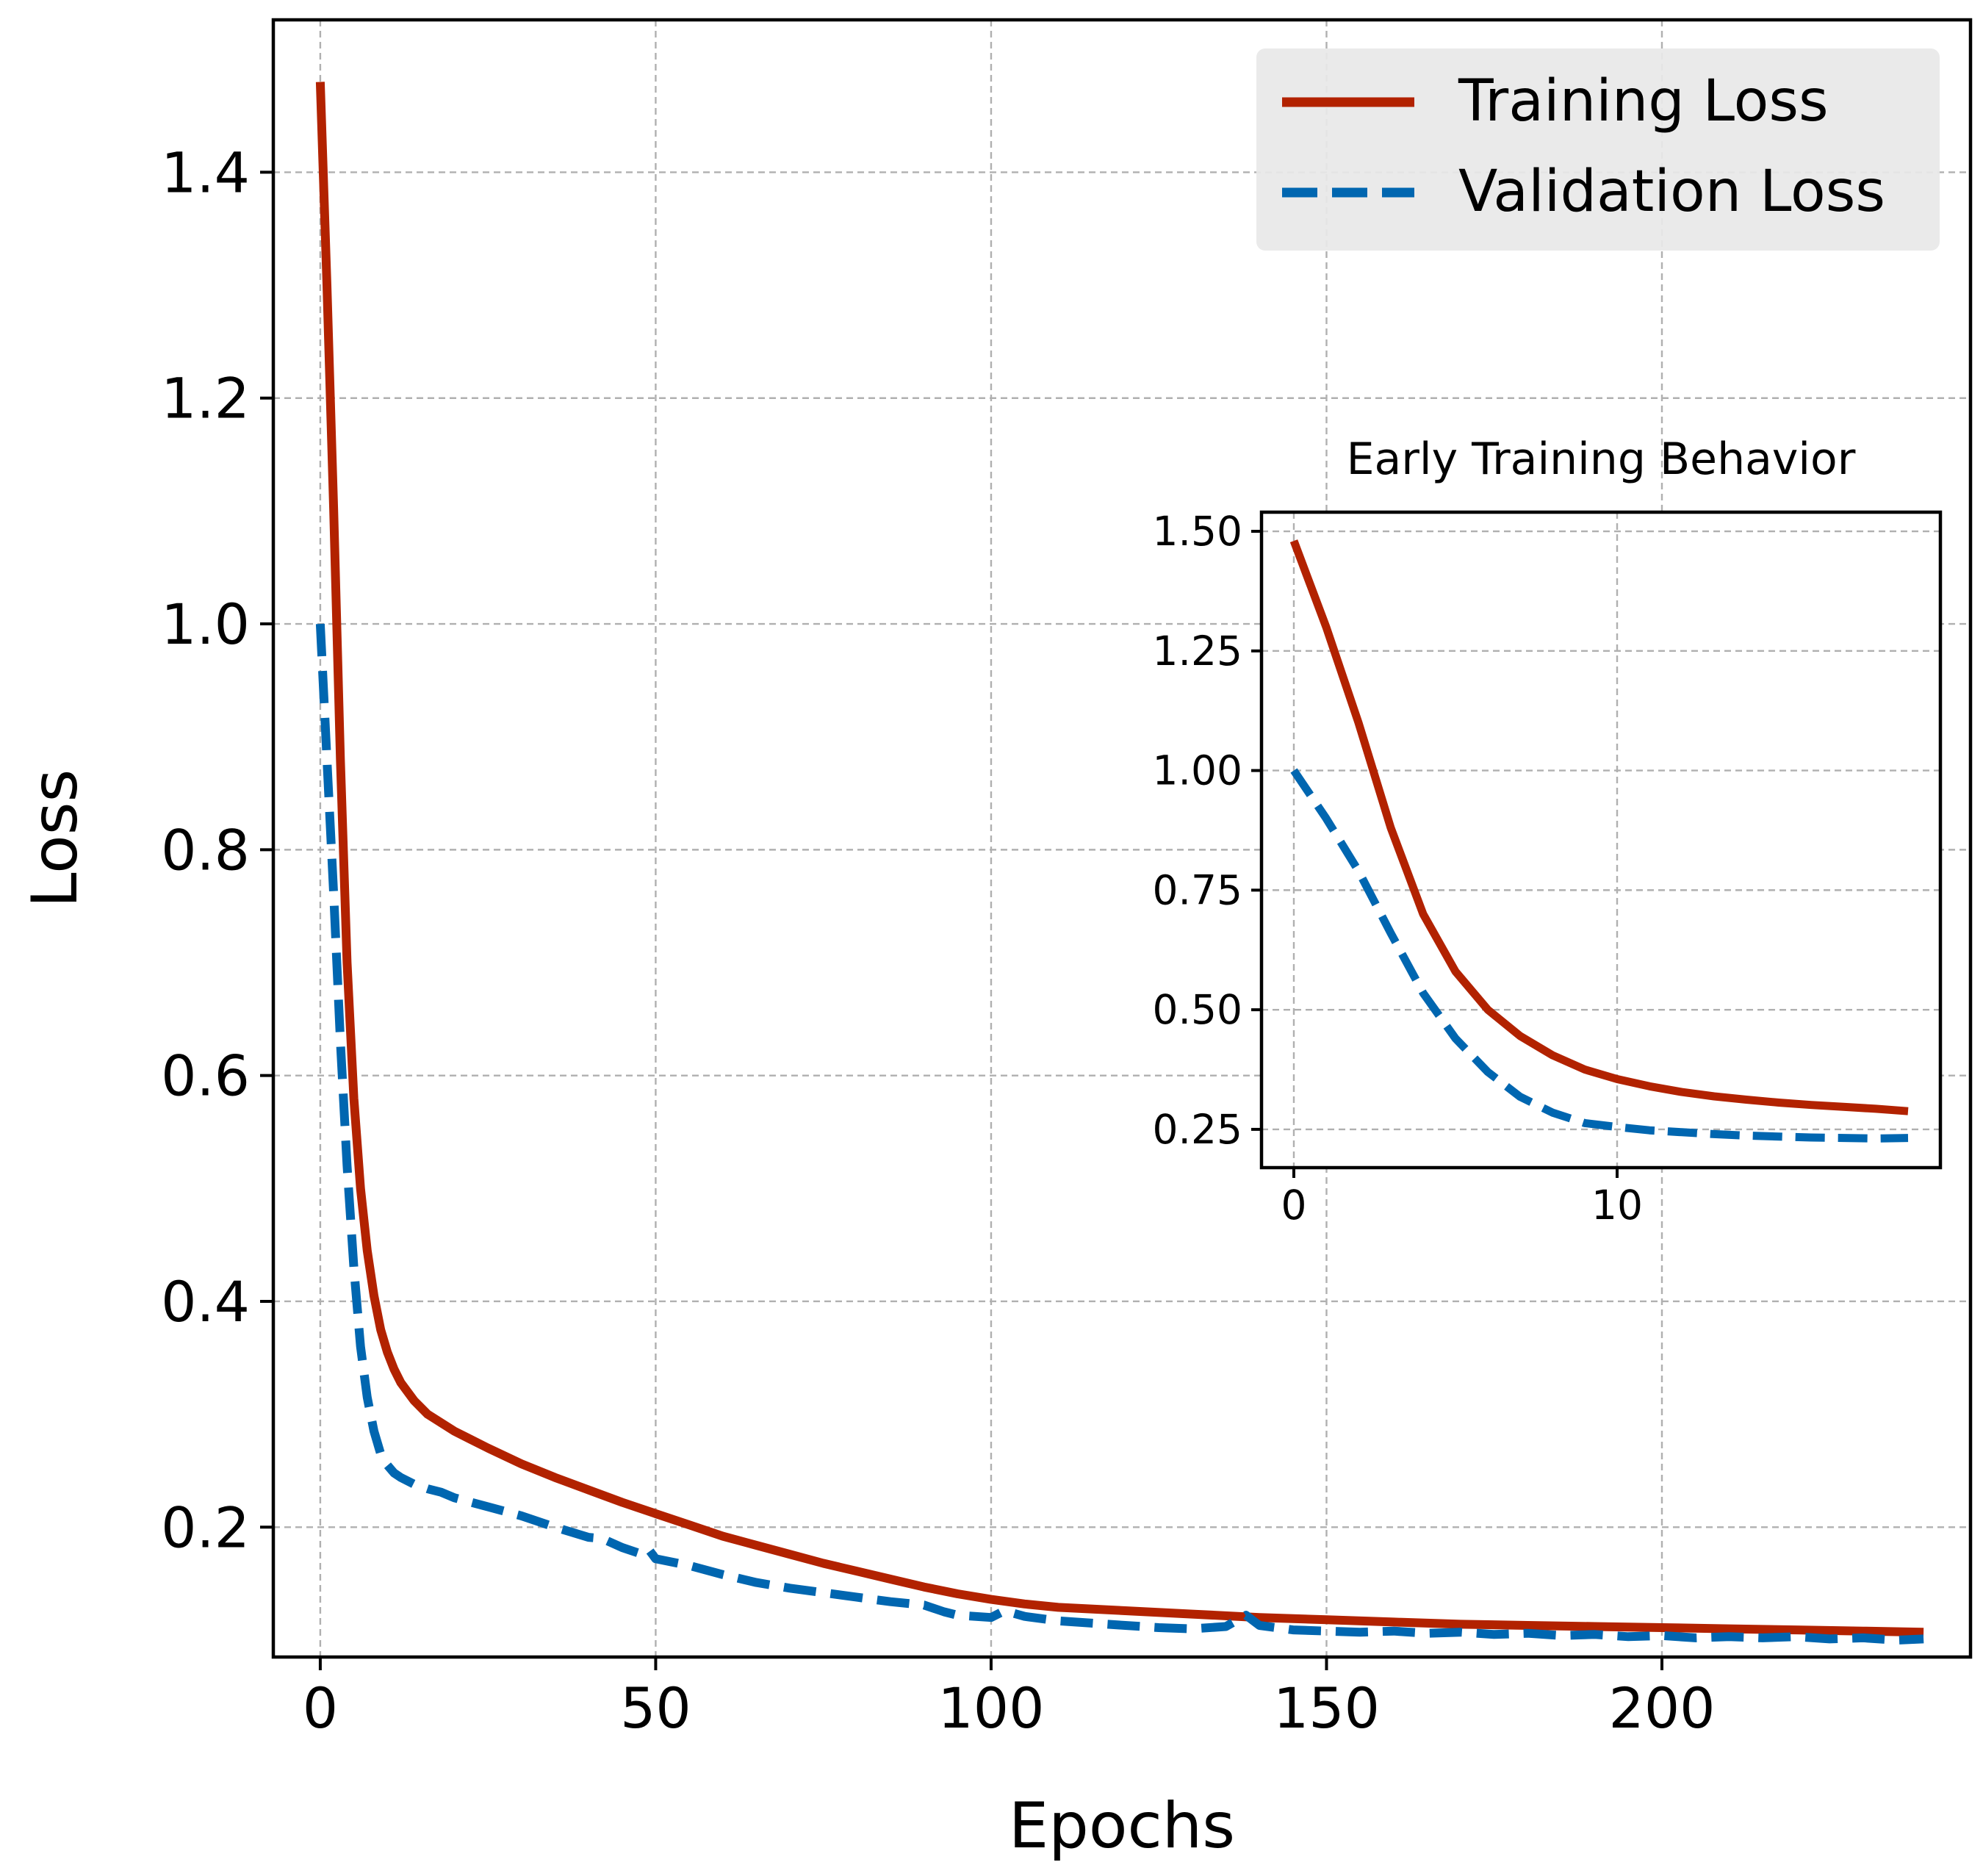  I want to click on inset-training-loss-line, so click(1599, 827).